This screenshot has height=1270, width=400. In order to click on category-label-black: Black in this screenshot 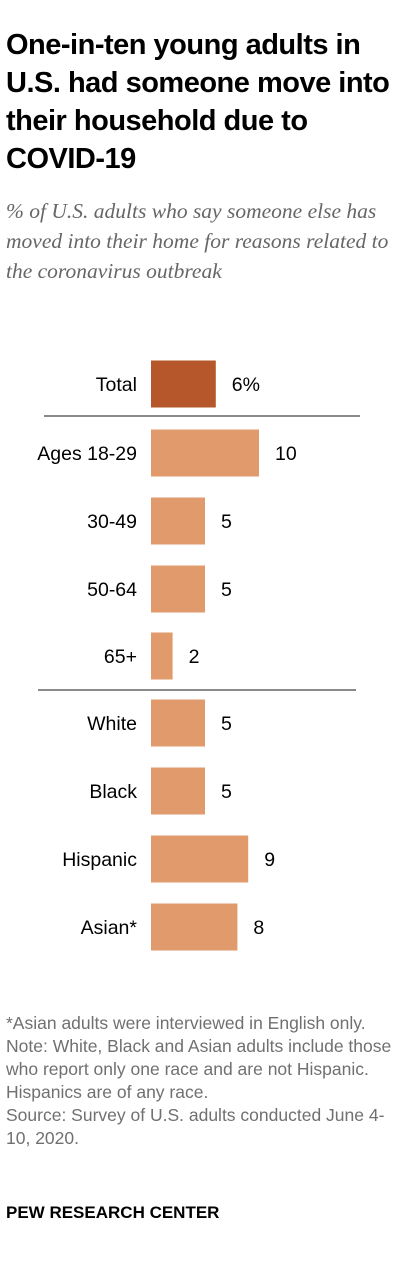, I will do `click(113, 792)`.